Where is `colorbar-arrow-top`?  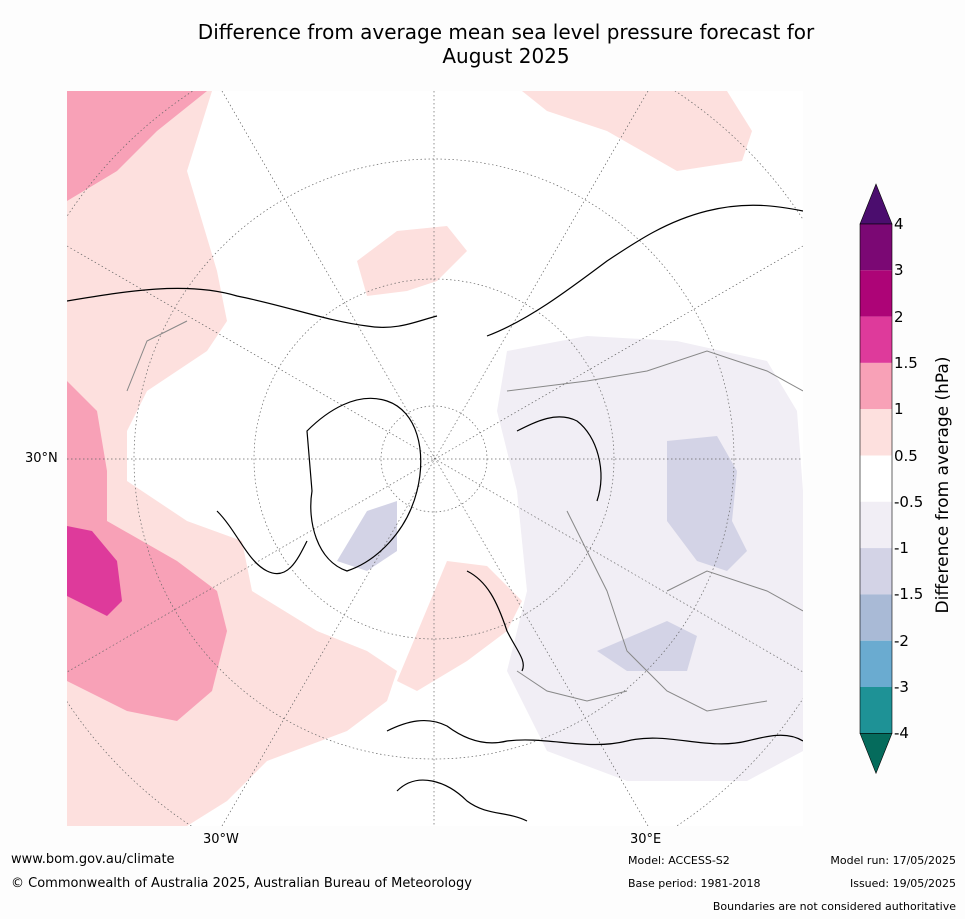 colorbar-arrow-top is located at coordinates (876, 204).